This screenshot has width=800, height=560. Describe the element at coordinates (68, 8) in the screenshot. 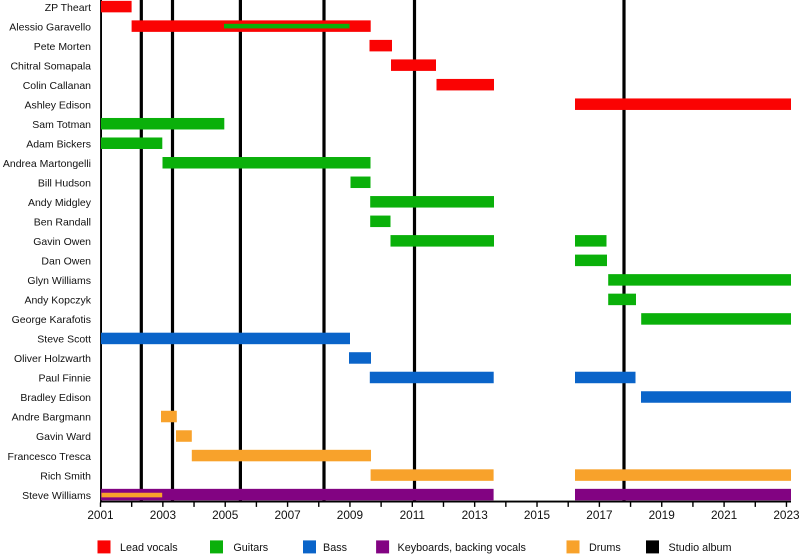

I see `svg-text: ZP Theart` at that location.